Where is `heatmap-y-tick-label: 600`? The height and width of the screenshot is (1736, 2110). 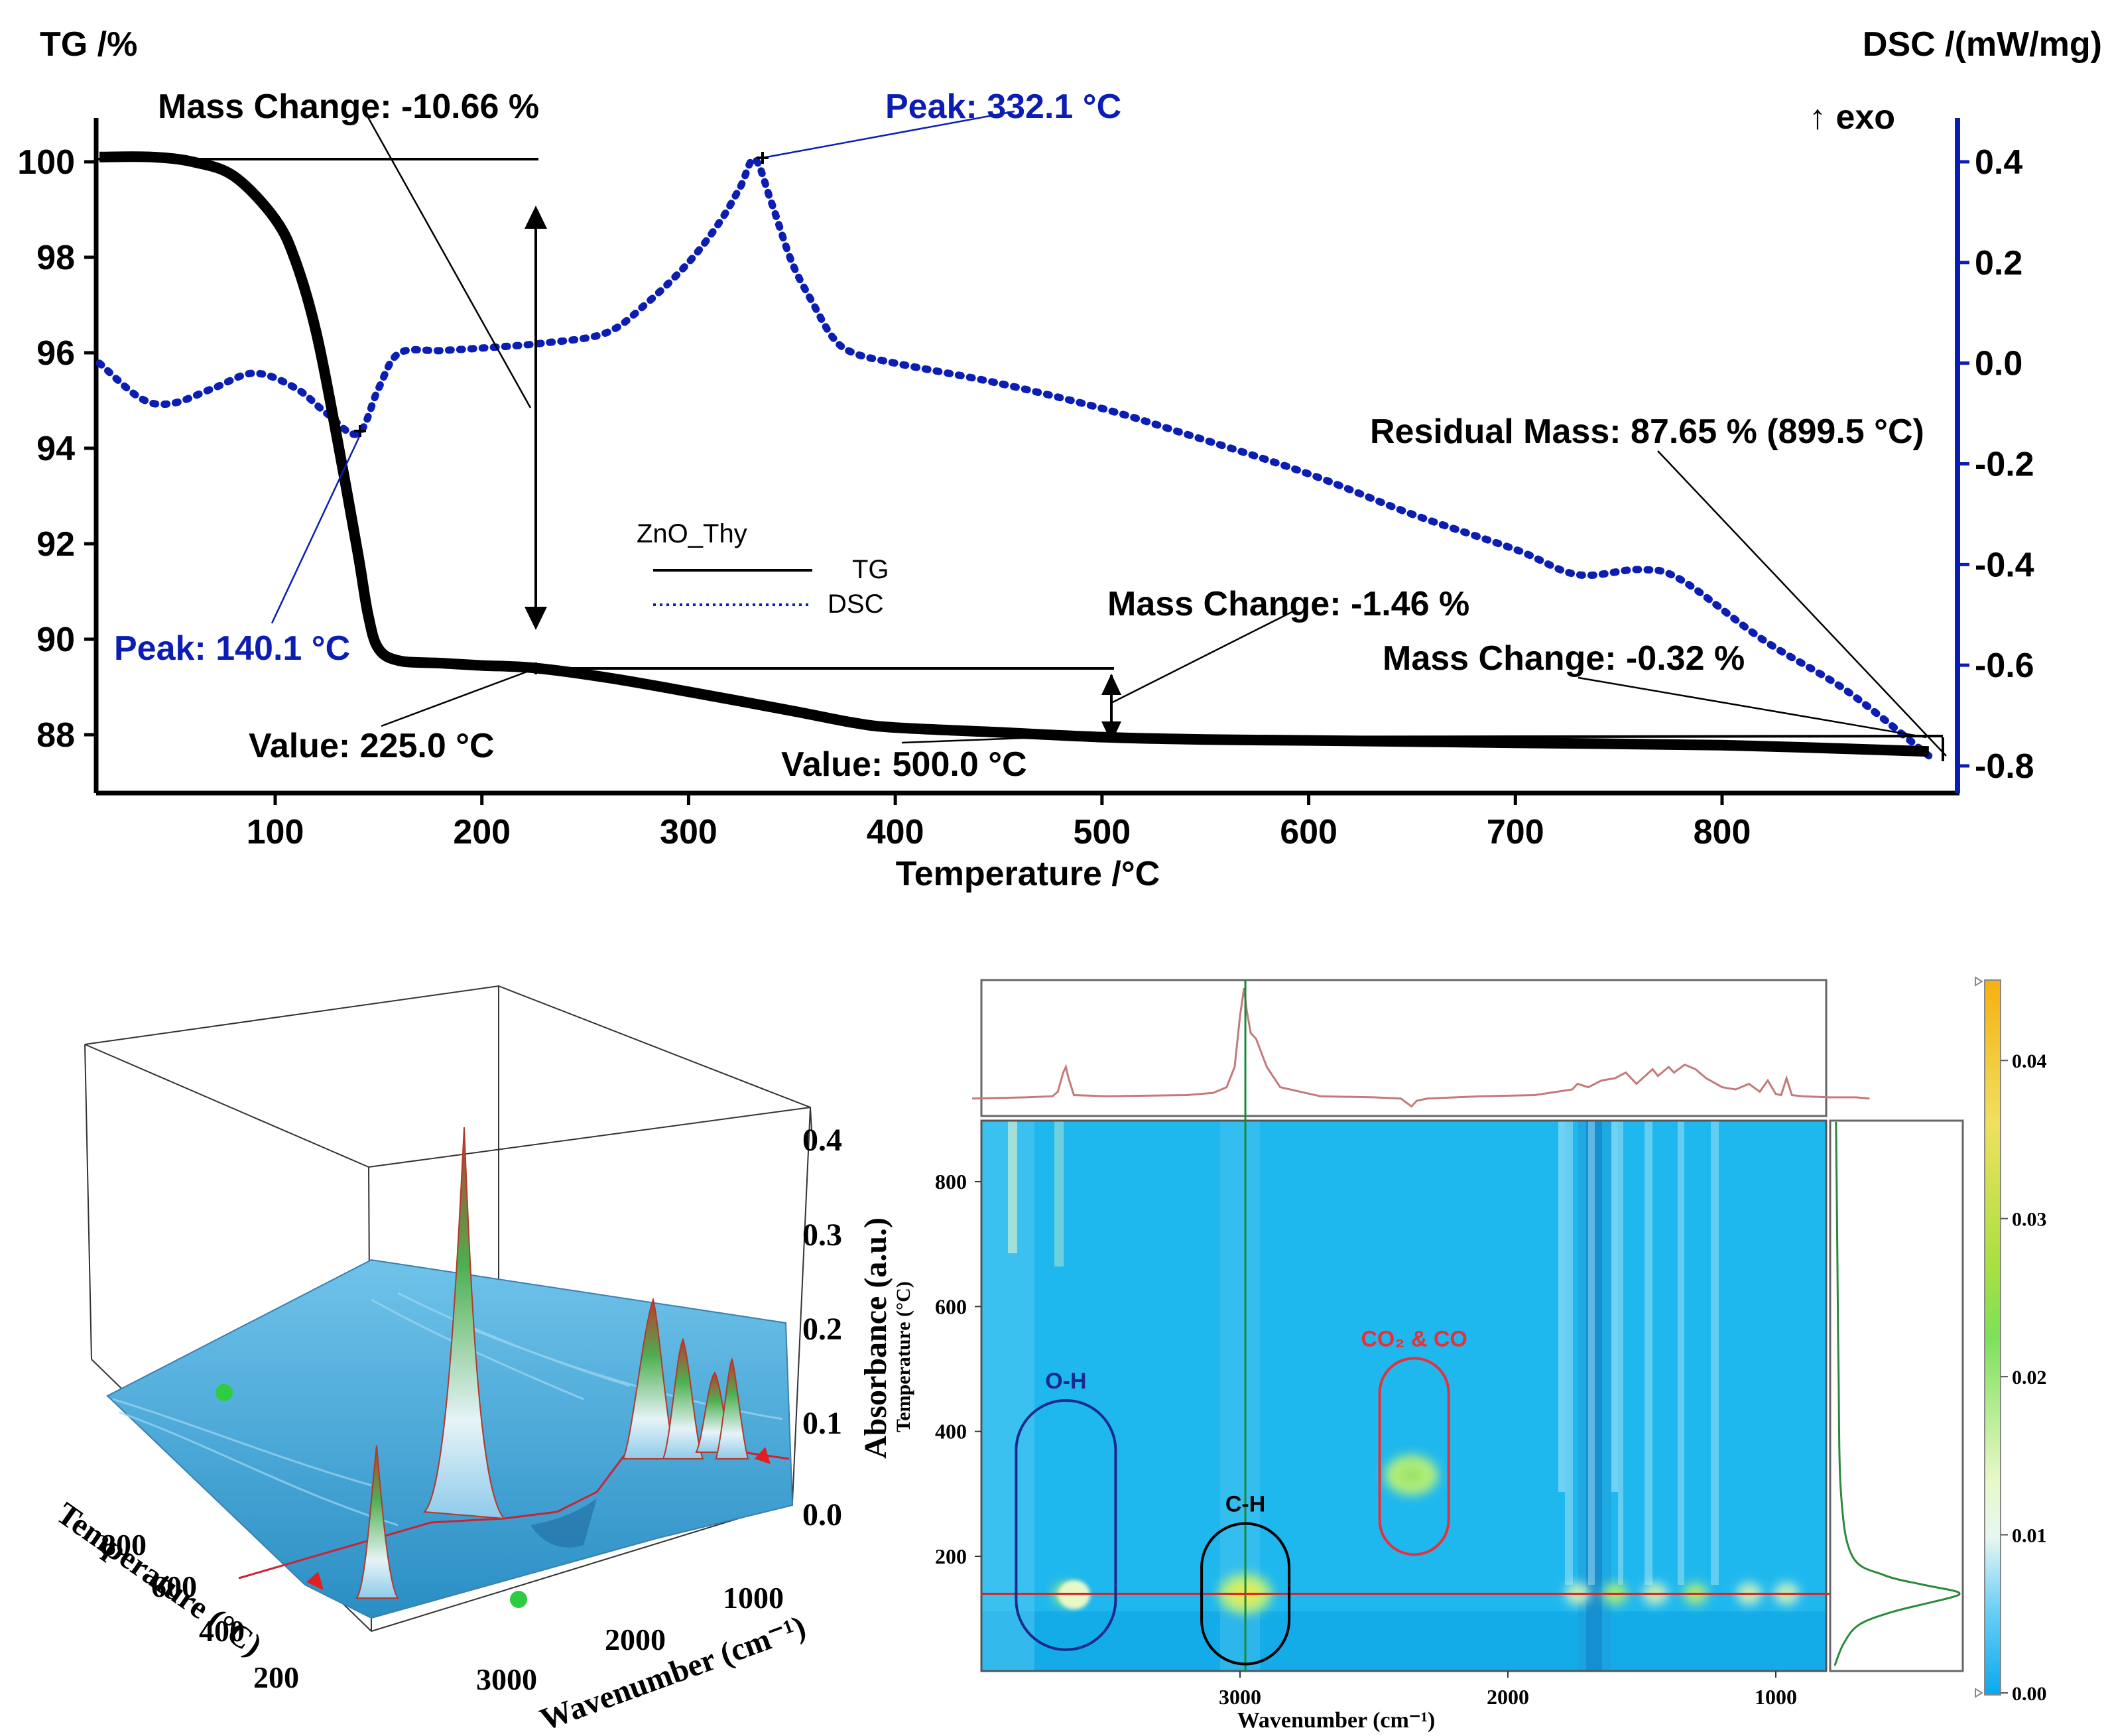
heatmap-y-tick-label: 600 is located at coordinates (951, 1306).